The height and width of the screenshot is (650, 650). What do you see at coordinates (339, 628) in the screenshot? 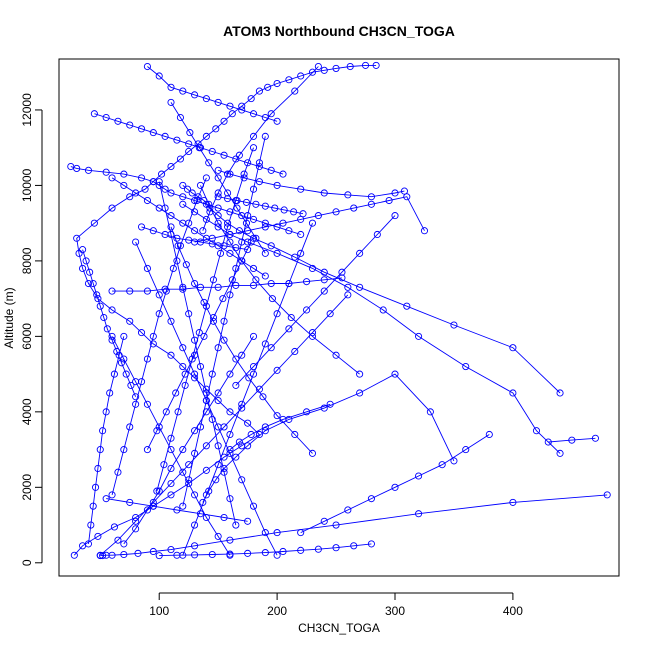
I see `x-axis-label: CH3CN_TOGA` at bounding box center [339, 628].